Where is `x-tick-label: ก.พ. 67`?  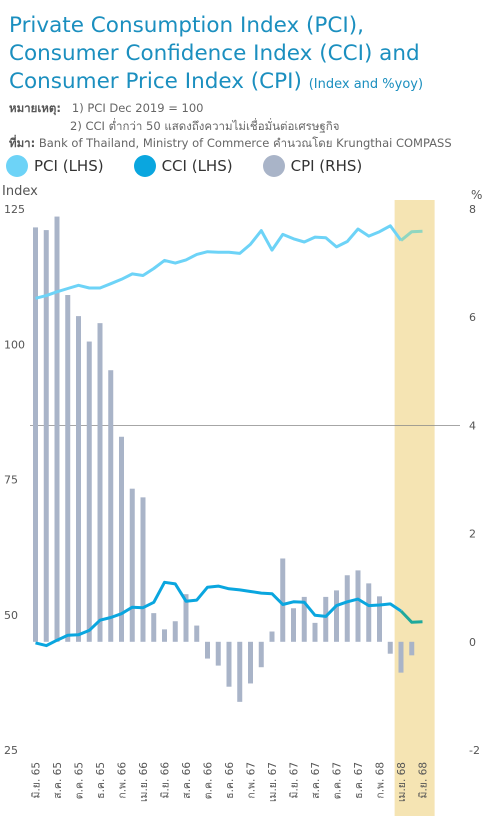
x-tick-label: ก.พ. 67 is located at coordinates (252, 780).